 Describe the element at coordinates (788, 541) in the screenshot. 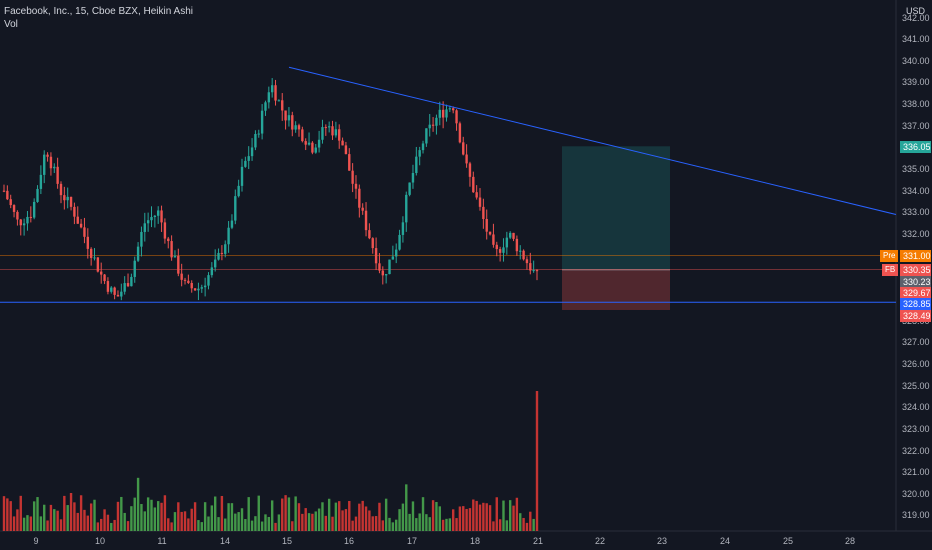

I see `time-tick-label: 25` at that location.